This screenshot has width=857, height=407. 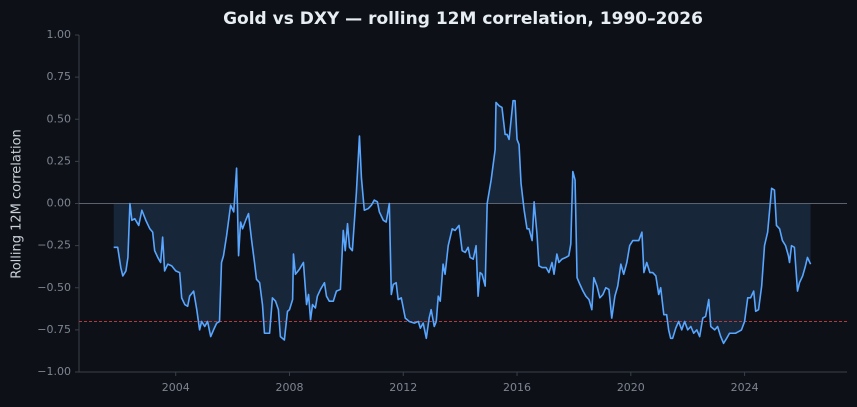 I want to click on x-tick-label: 2020, so click(x=631, y=387).